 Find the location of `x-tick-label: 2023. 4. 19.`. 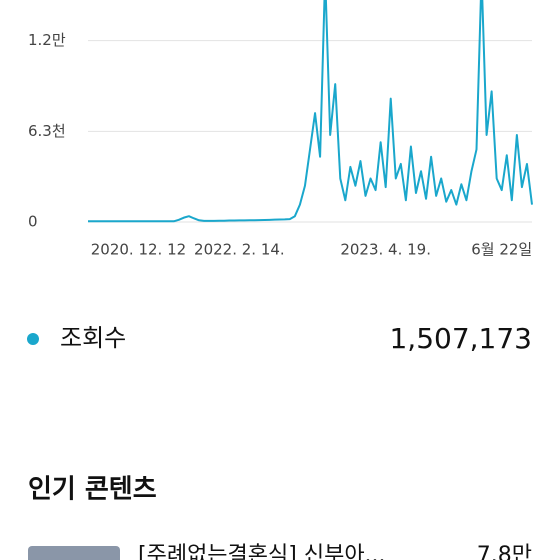

x-tick-label: 2023. 4. 19. is located at coordinates (385, 250).